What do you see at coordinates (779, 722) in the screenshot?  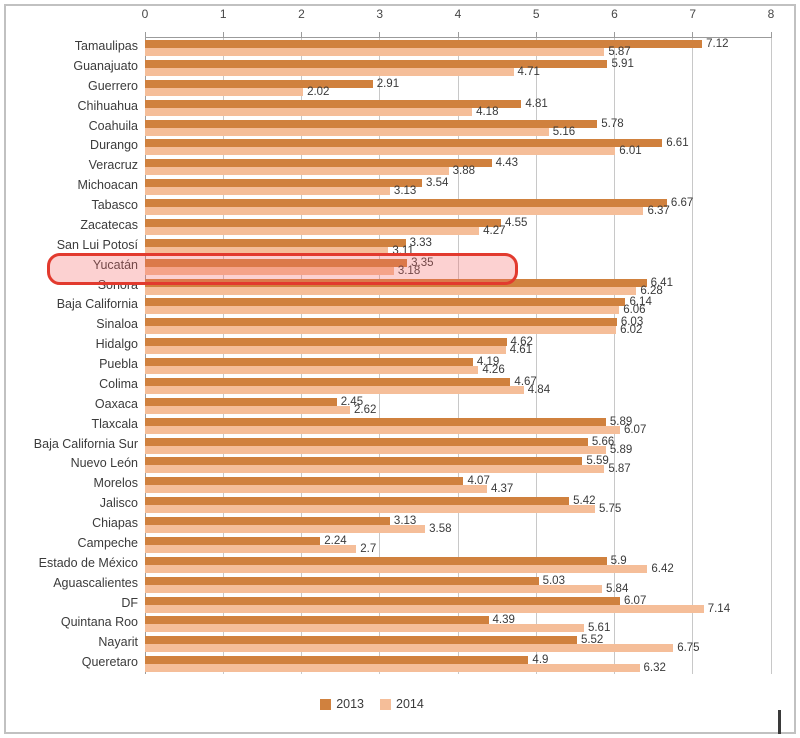 I see `cursor-artifact` at bounding box center [779, 722].